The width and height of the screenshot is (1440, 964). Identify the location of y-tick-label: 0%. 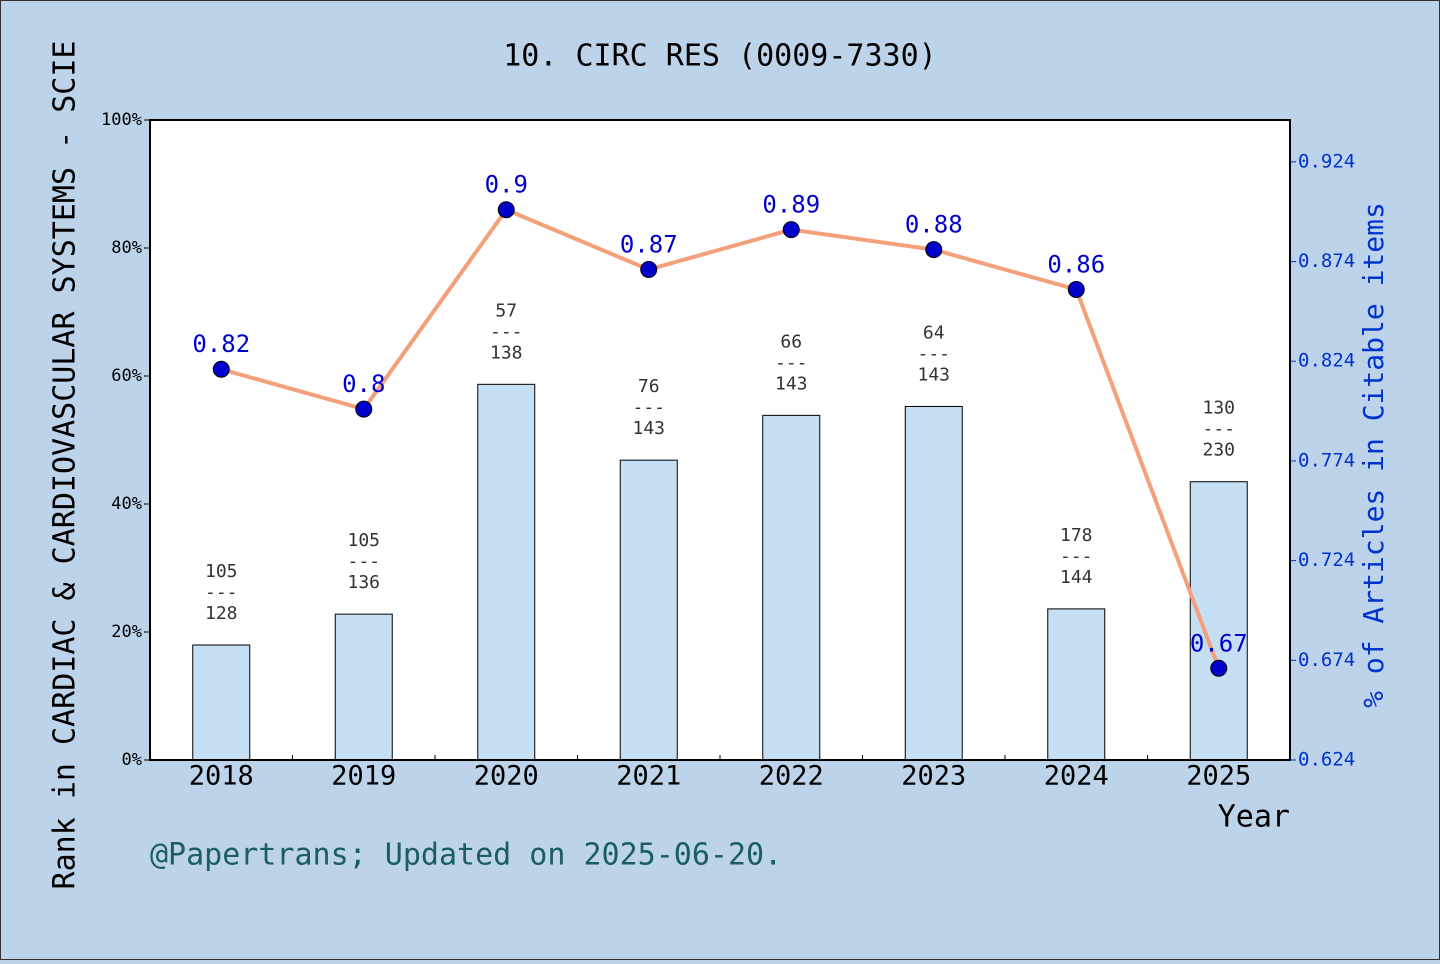
(132, 760).